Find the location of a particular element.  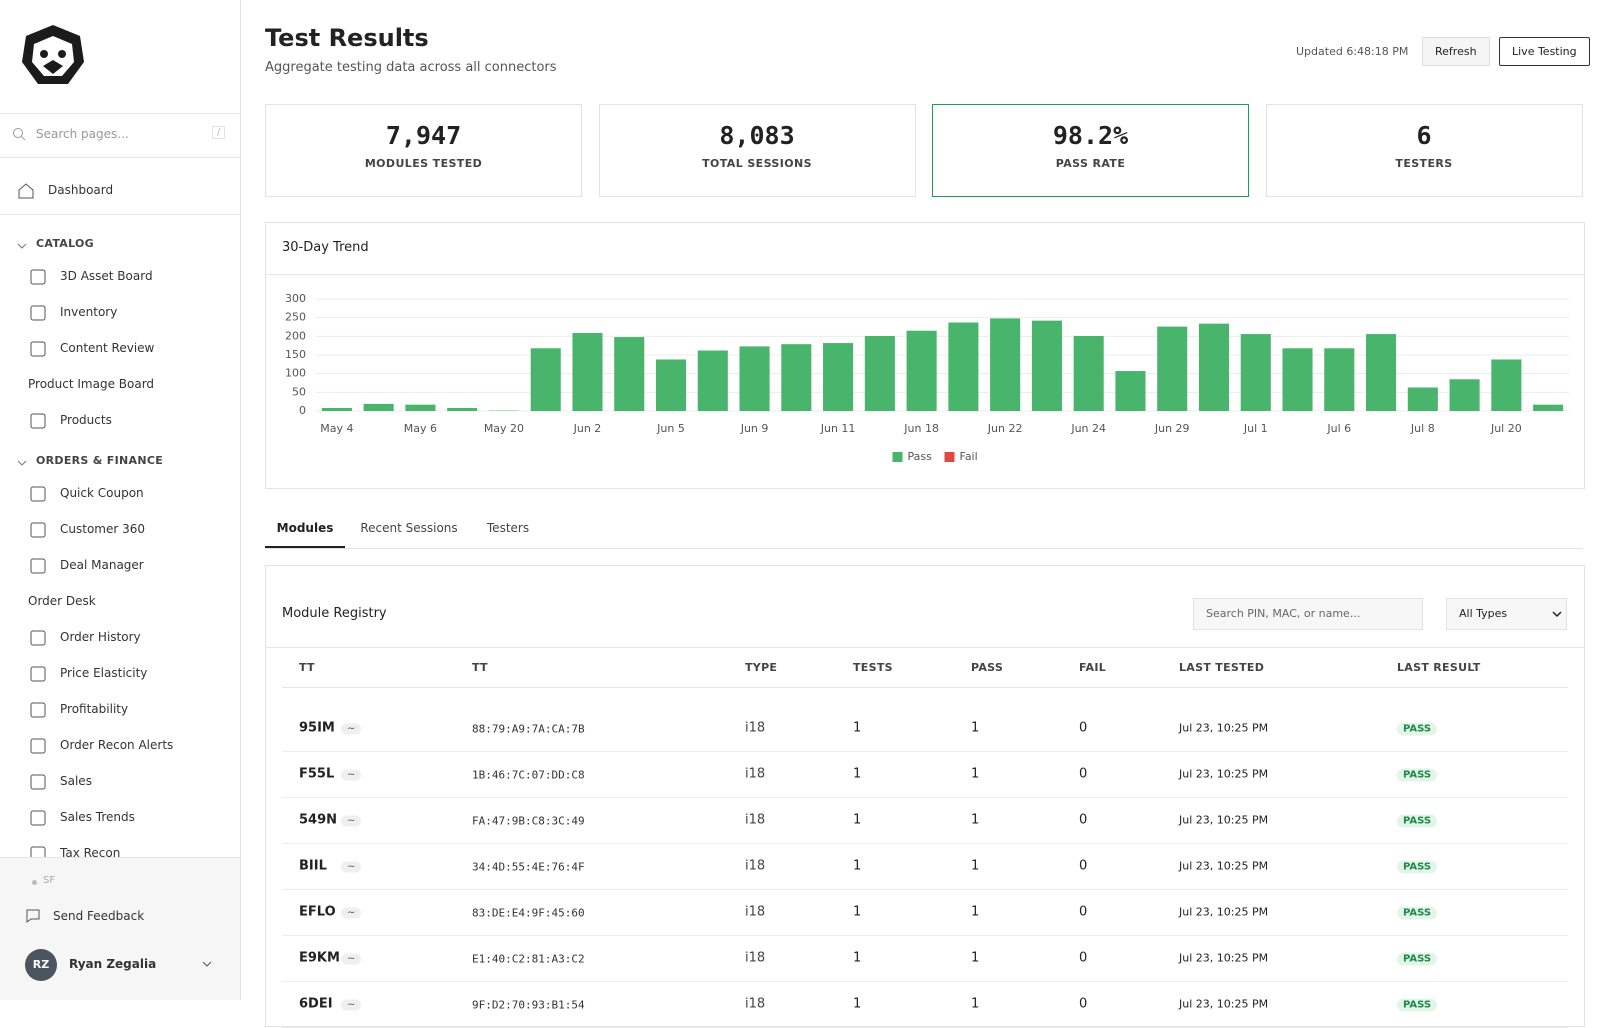

nav-item: Deal Manager is located at coordinates (102, 565).